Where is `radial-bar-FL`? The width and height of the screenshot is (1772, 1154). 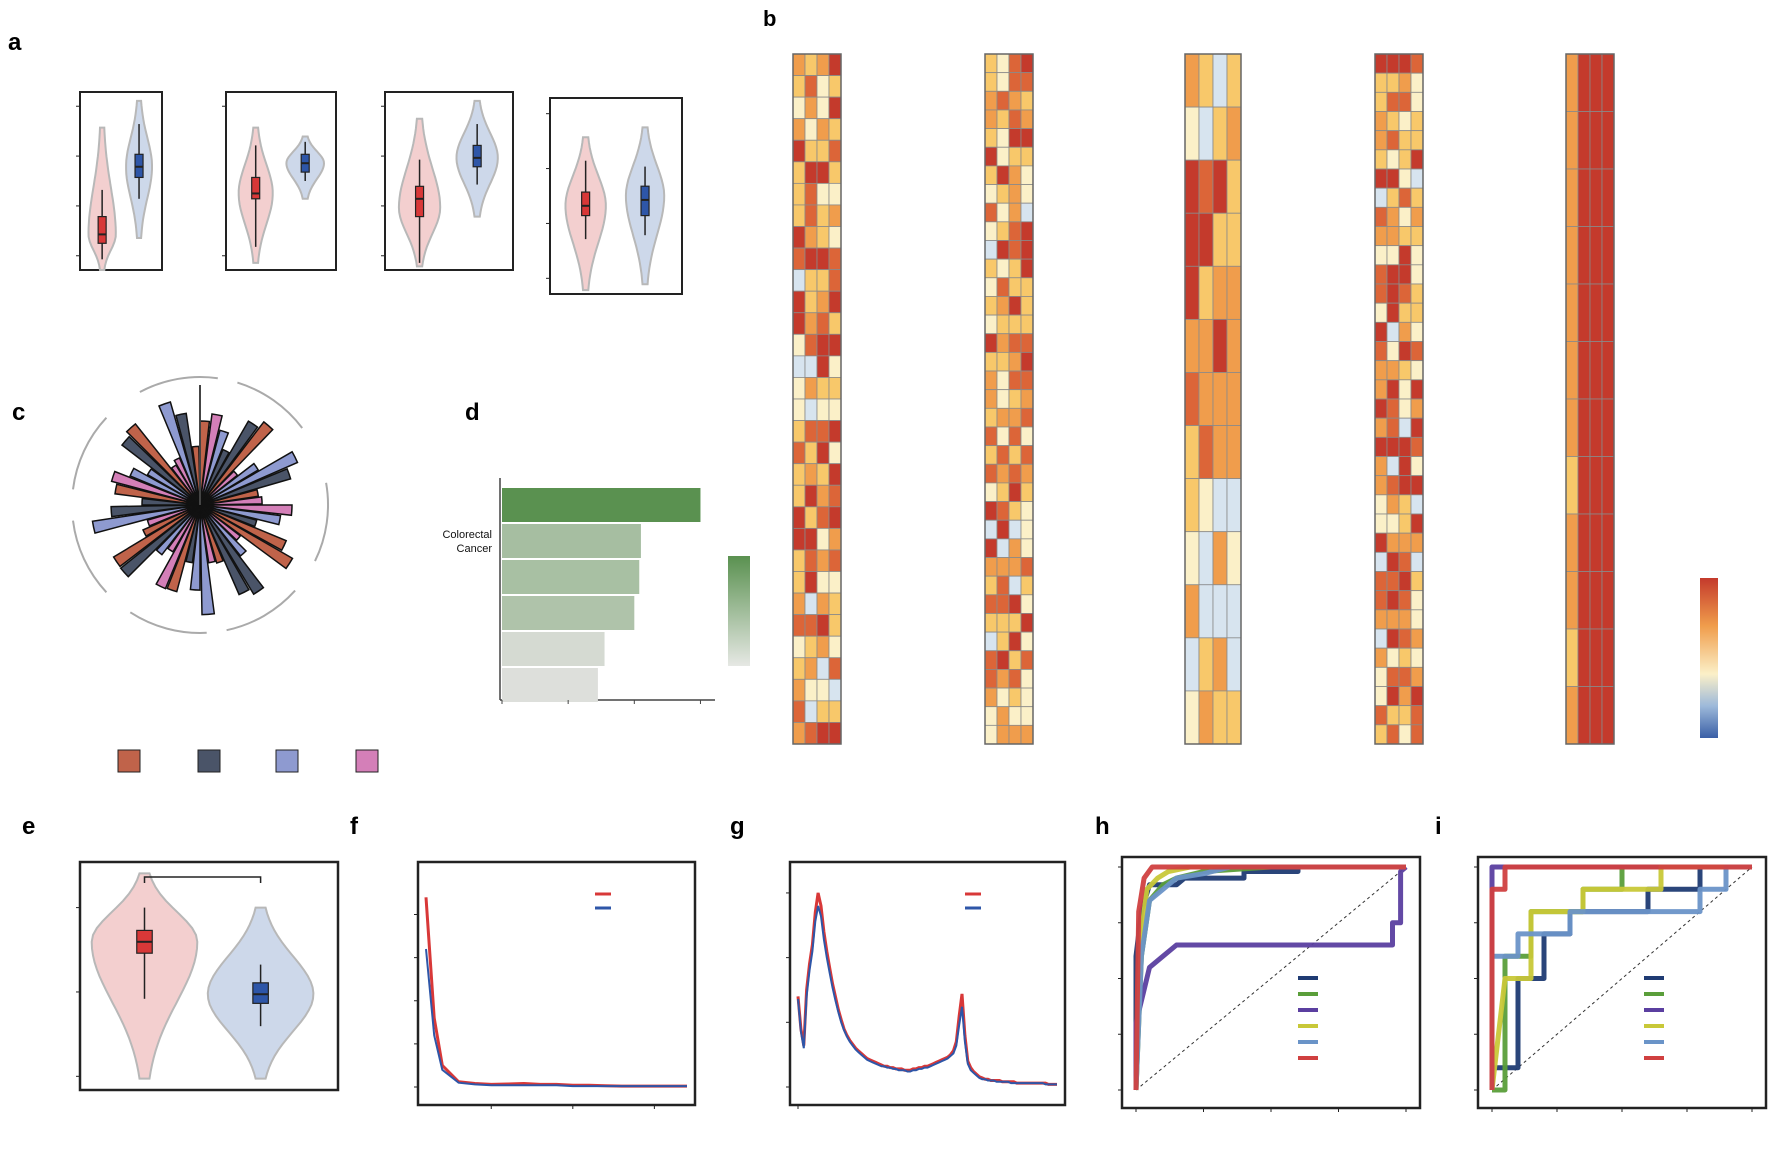
radial-bar-FL is located at coordinates (232, 550).